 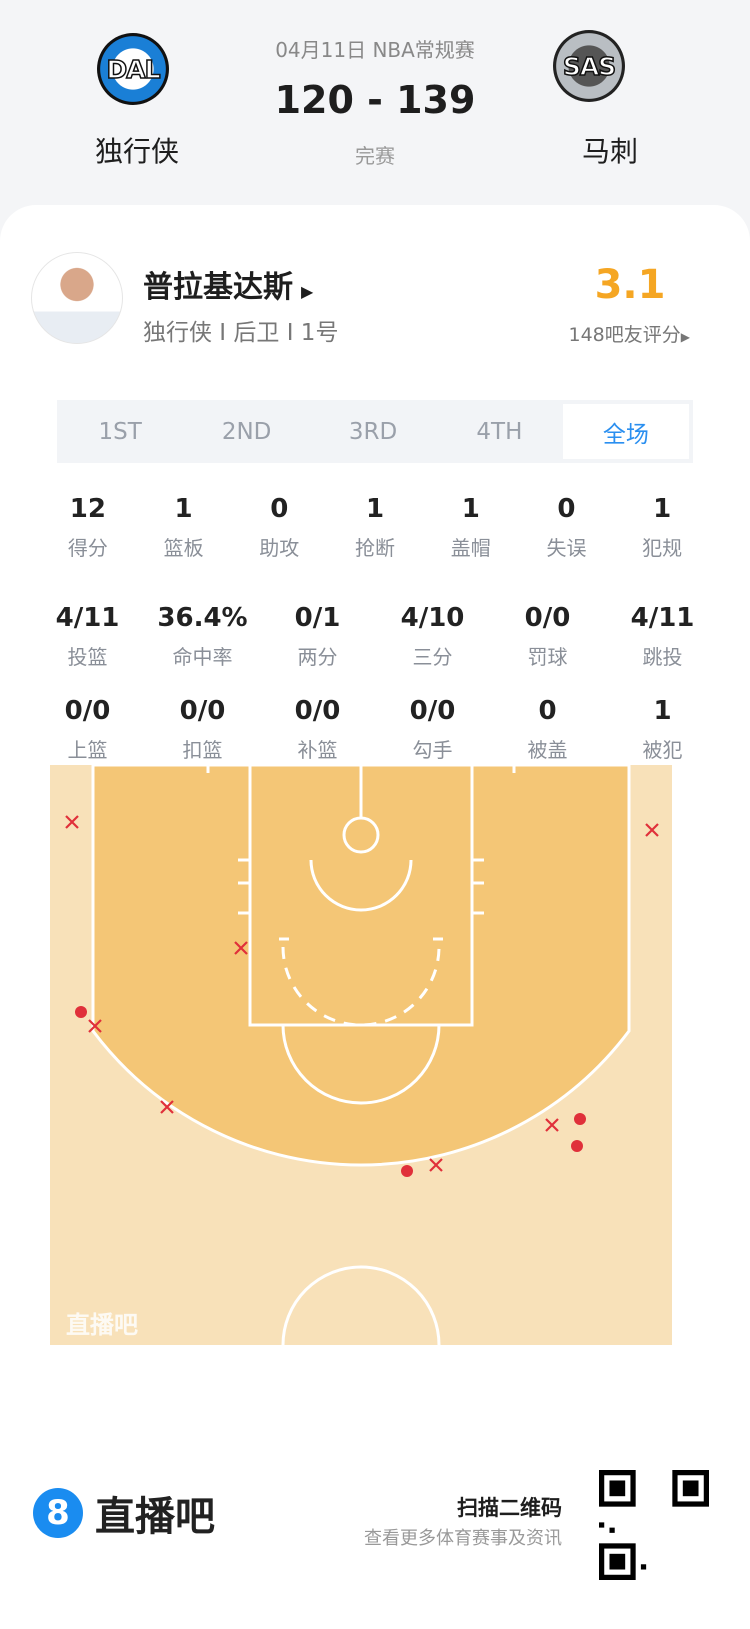 I want to click on tab-4th: 4TH, so click(x=499, y=431).